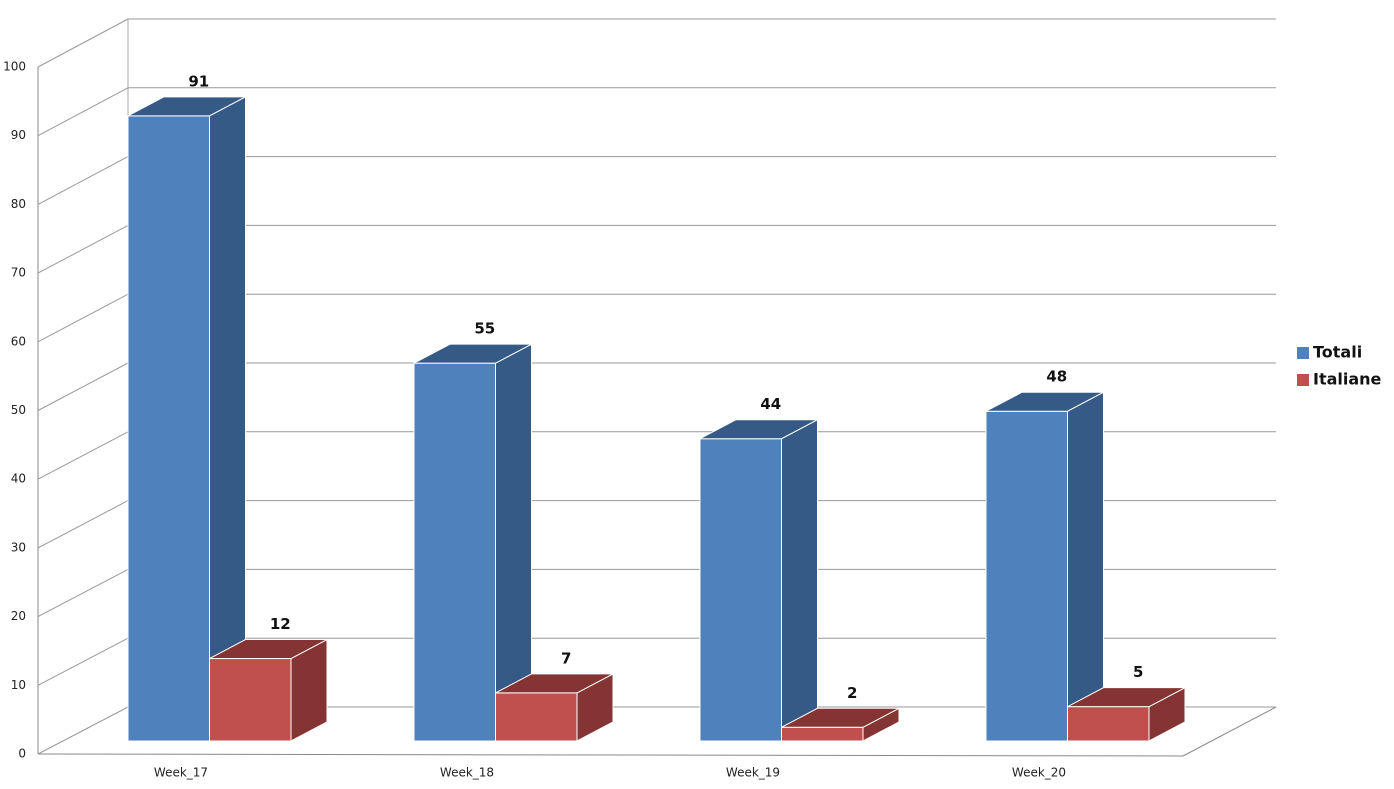 The image size is (1394, 789). I want to click on floor-front, so click(610, 755).